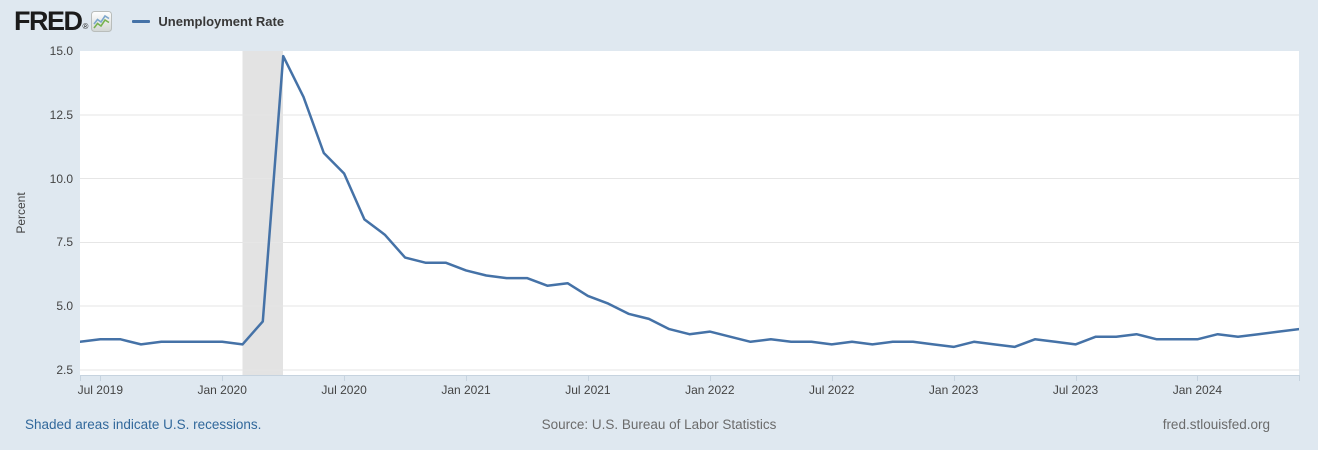 This screenshot has width=1318, height=450. I want to click on chart-header: FRED ® Unemployment Rate, so click(142, 21).